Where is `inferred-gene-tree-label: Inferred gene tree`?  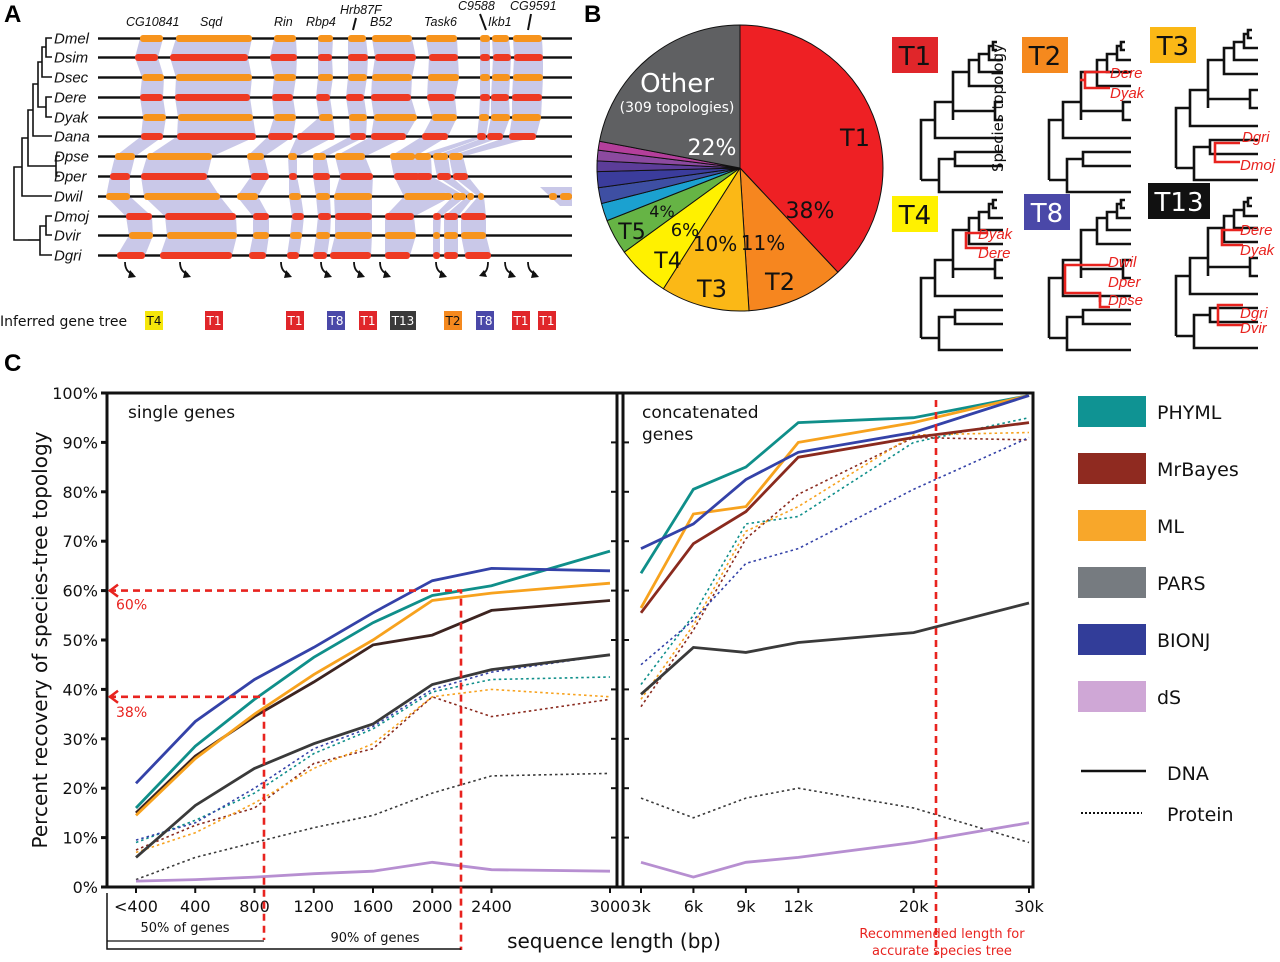
inferred-gene-tree-label: Inferred gene tree is located at coordinates (63, 322).